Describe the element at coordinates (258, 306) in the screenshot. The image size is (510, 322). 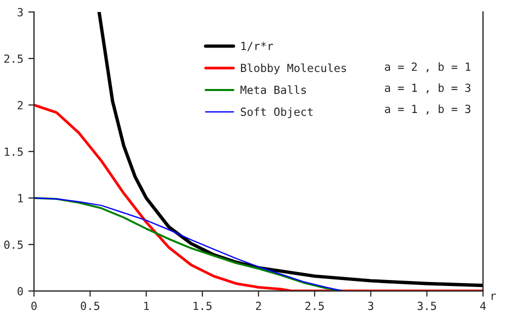
I see `x-tick-label: 2` at that location.